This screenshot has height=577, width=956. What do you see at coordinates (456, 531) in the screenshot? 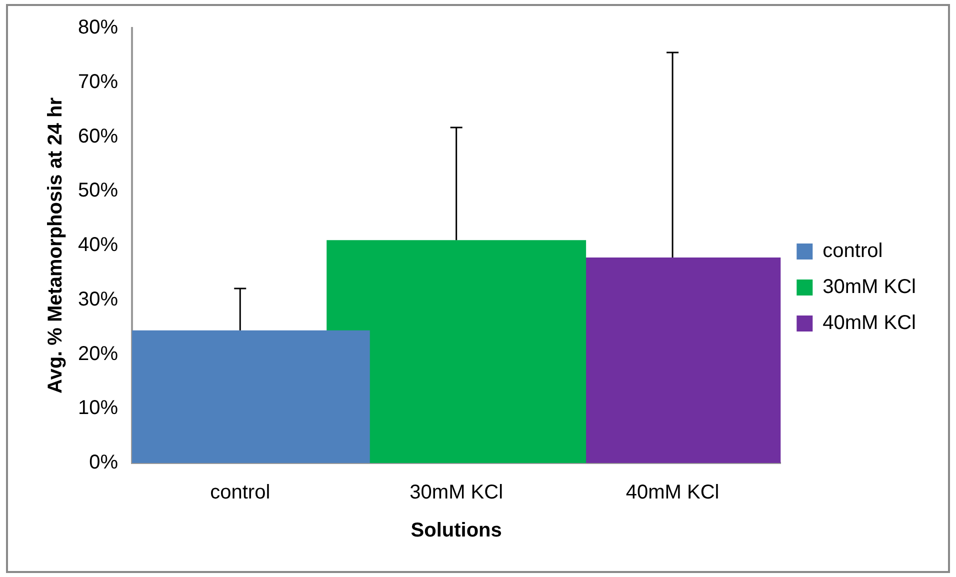
I see `x-axis-title: Solutions` at bounding box center [456, 531].